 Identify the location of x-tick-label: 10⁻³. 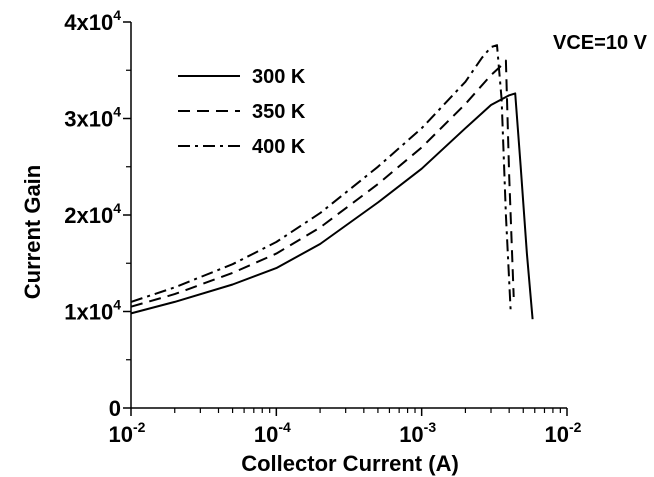
(417, 433).